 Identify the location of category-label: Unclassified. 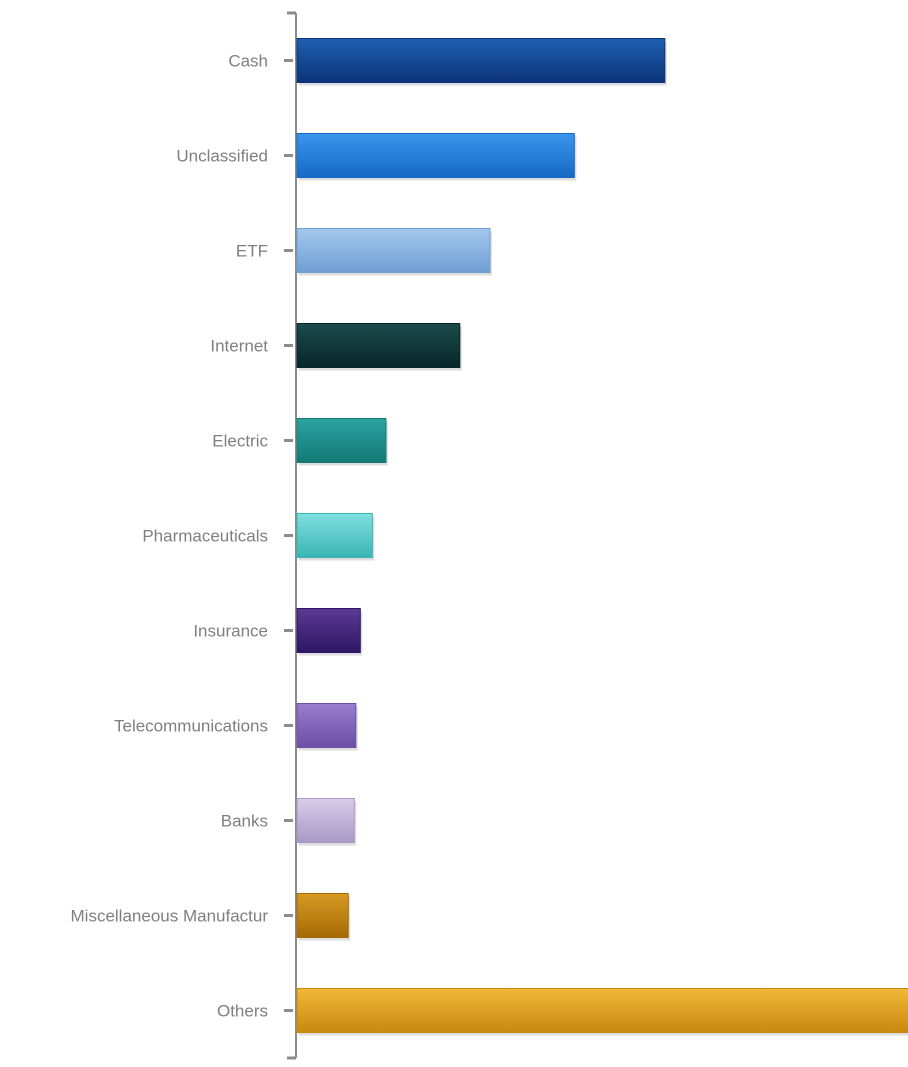
(222, 156).